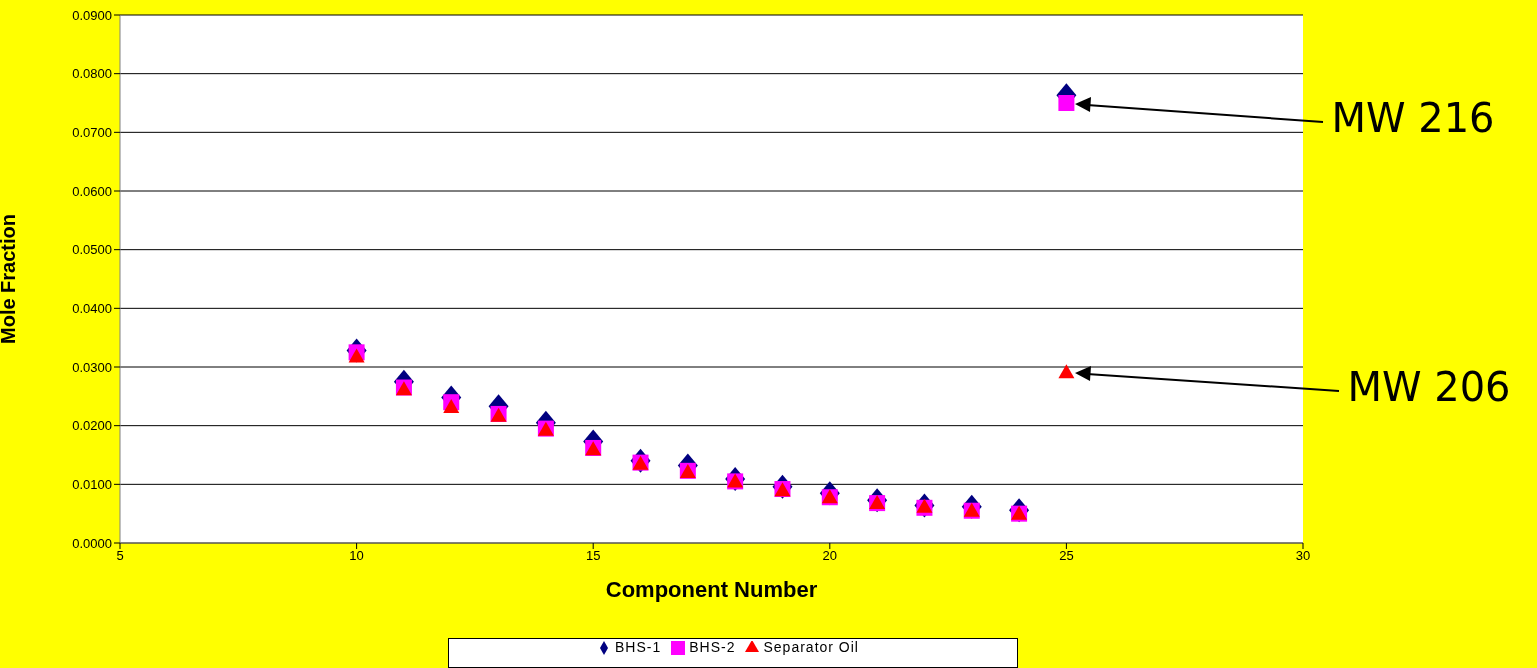 The width and height of the screenshot is (1537, 668). What do you see at coordinates (1429, 387) in the screenshot?
I see `text: MW 206` at bounding box center [1429, 387].